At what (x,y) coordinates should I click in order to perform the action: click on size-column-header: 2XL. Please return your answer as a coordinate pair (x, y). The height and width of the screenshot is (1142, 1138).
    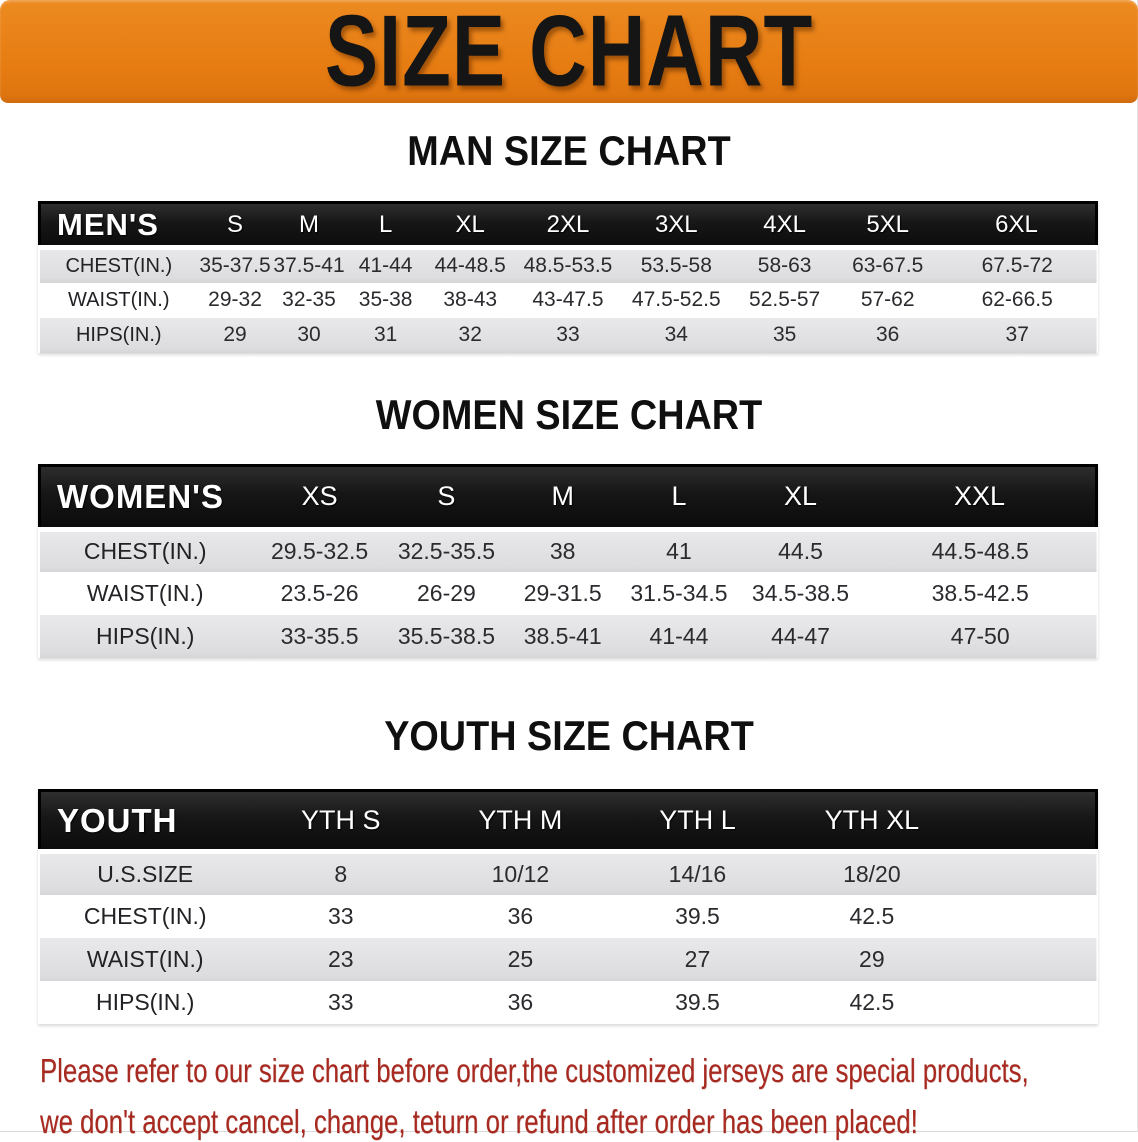
    Looking at the image, I should click on (568, 225).